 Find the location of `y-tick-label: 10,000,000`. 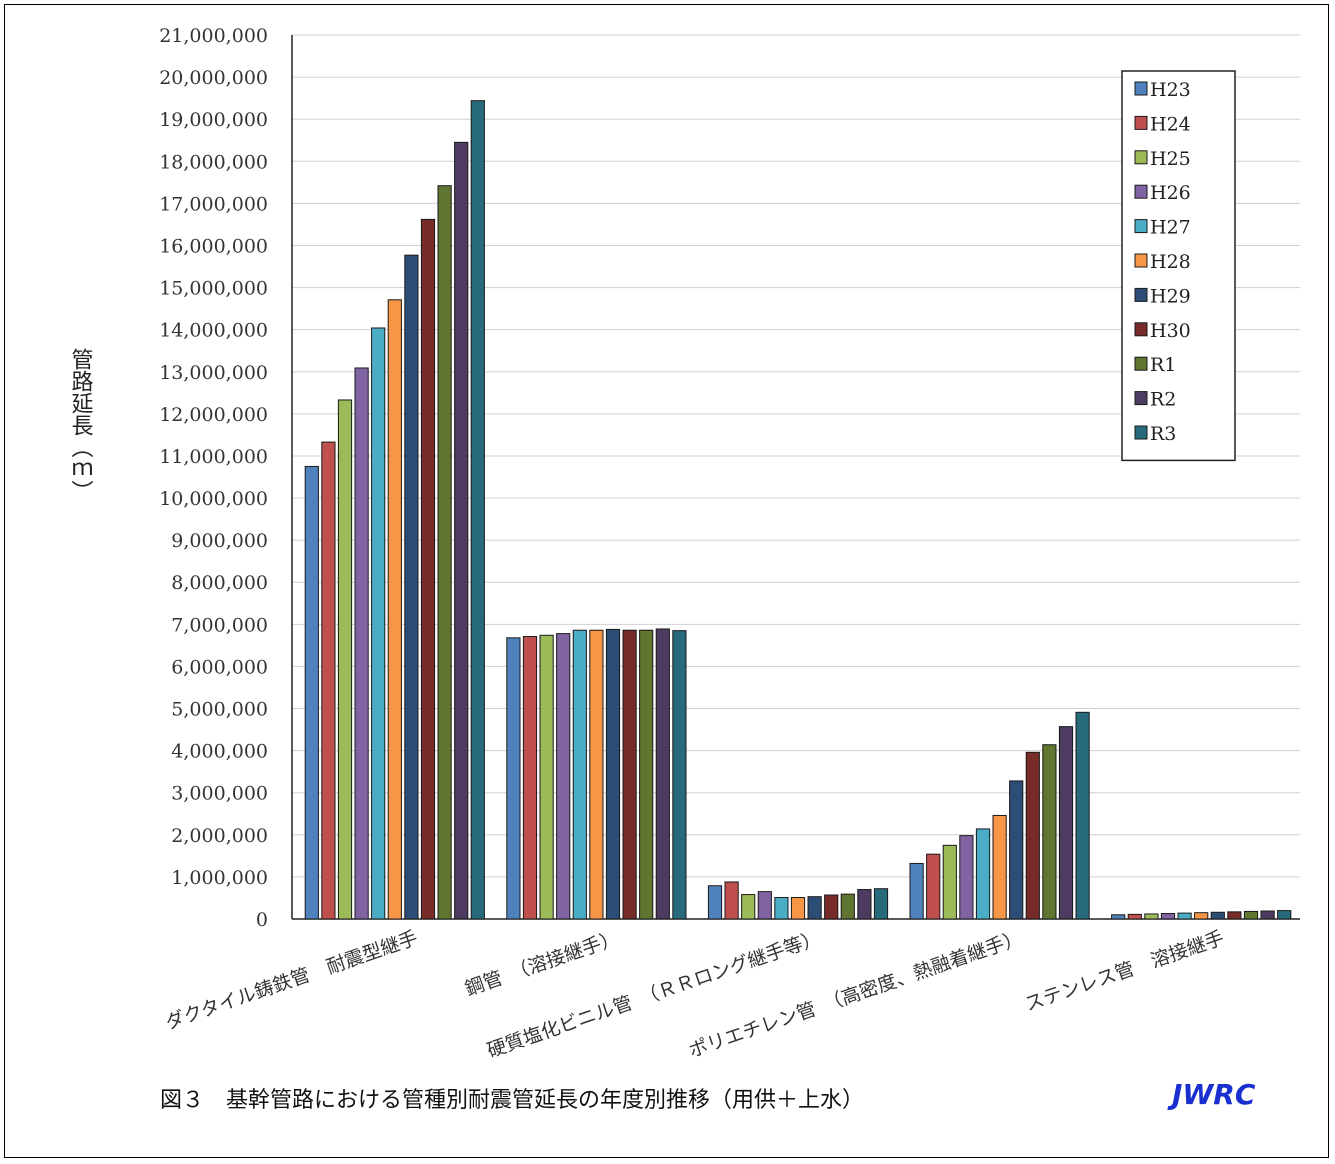

y-tick-label: 10,000,000 is located at coordinates (213, 499).